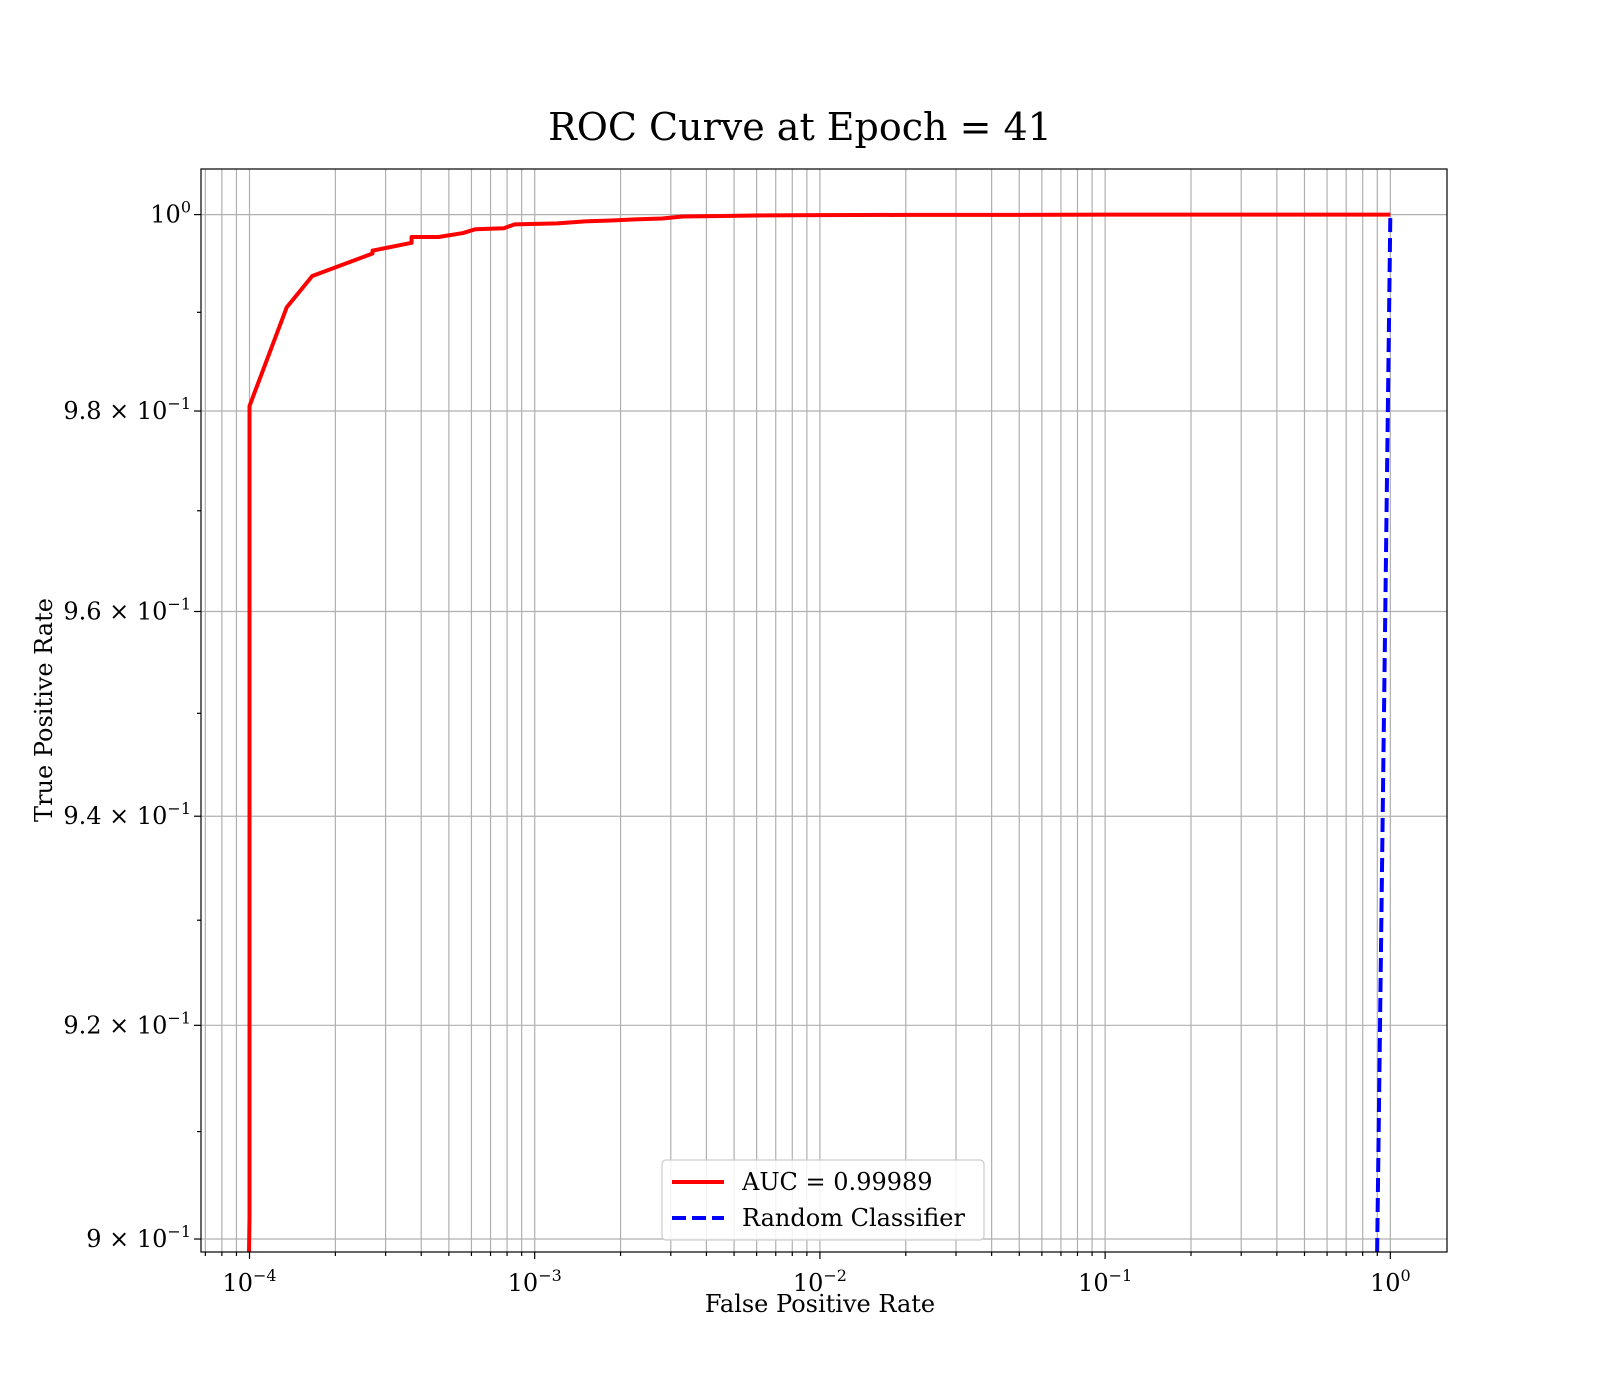 Image resolution: width=1600 pixels, height=1400 pixels. I want to click on x-tick-label: 10⁻⁴, so click(249, 1281).